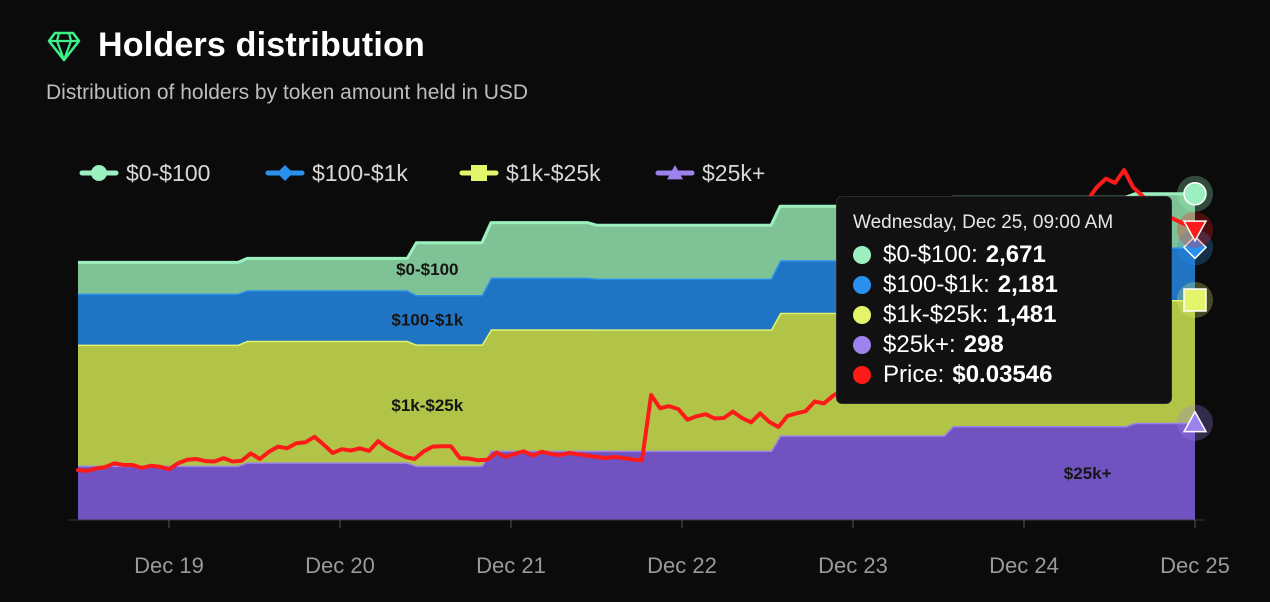  I want to click on edge-marker-100-1k, so click(1195, 247).